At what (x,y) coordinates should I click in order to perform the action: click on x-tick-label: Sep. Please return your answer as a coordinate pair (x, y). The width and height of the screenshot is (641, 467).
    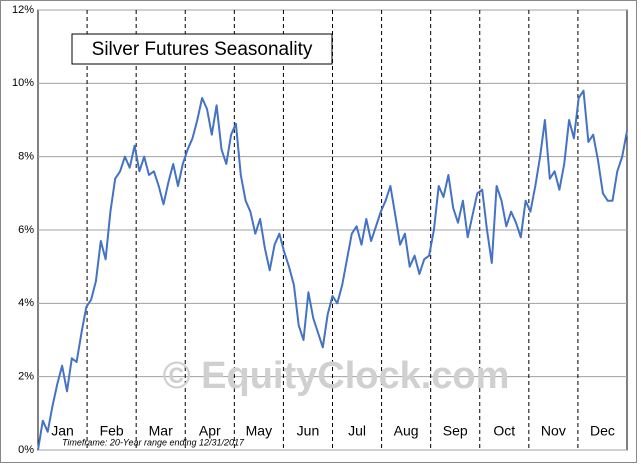
    Looking at the image, I should click on (455, 431).